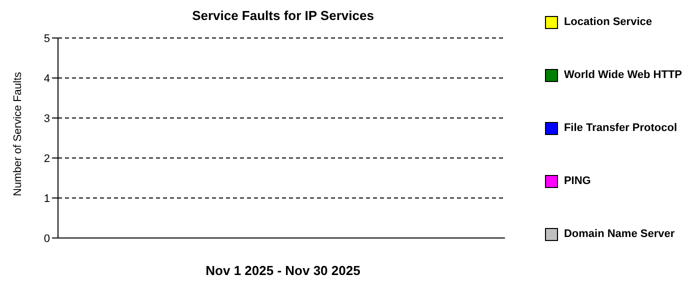 The width and height of the screenshot is (700, 282). What do you see at coordinates (47, 158) in the screenshot?
I see `y-tick-label: 2` at bounding box center [47, 158].